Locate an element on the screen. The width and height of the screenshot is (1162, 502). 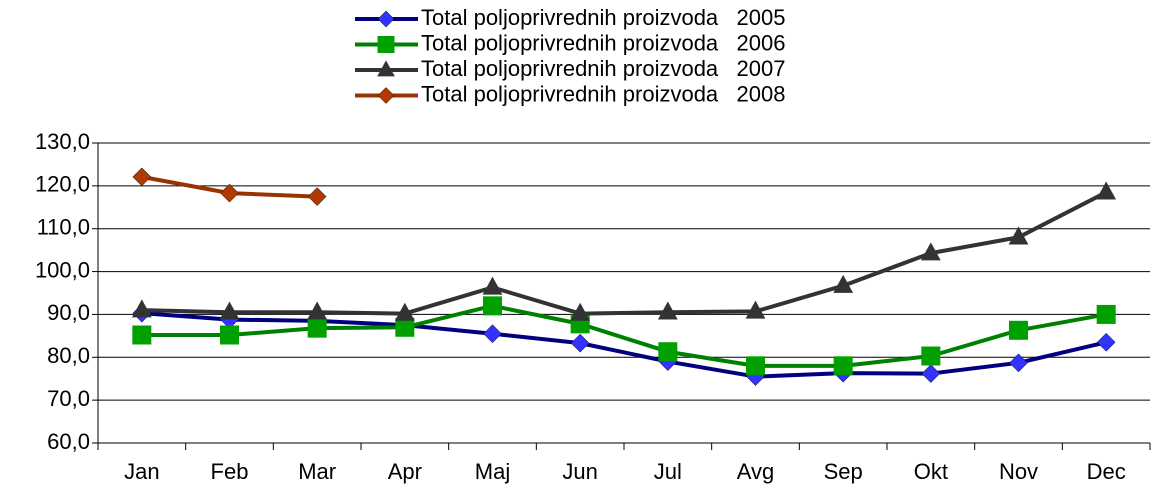
x-tick-label: Mar is located at coordinates (317, 471).